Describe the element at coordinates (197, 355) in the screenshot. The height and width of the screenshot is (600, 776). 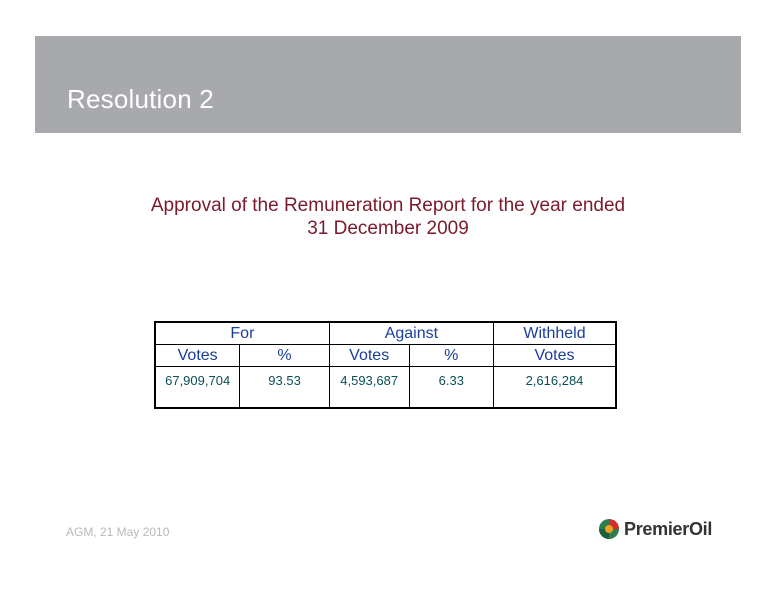
I see `subheader-for-votes: Votes` at that location.